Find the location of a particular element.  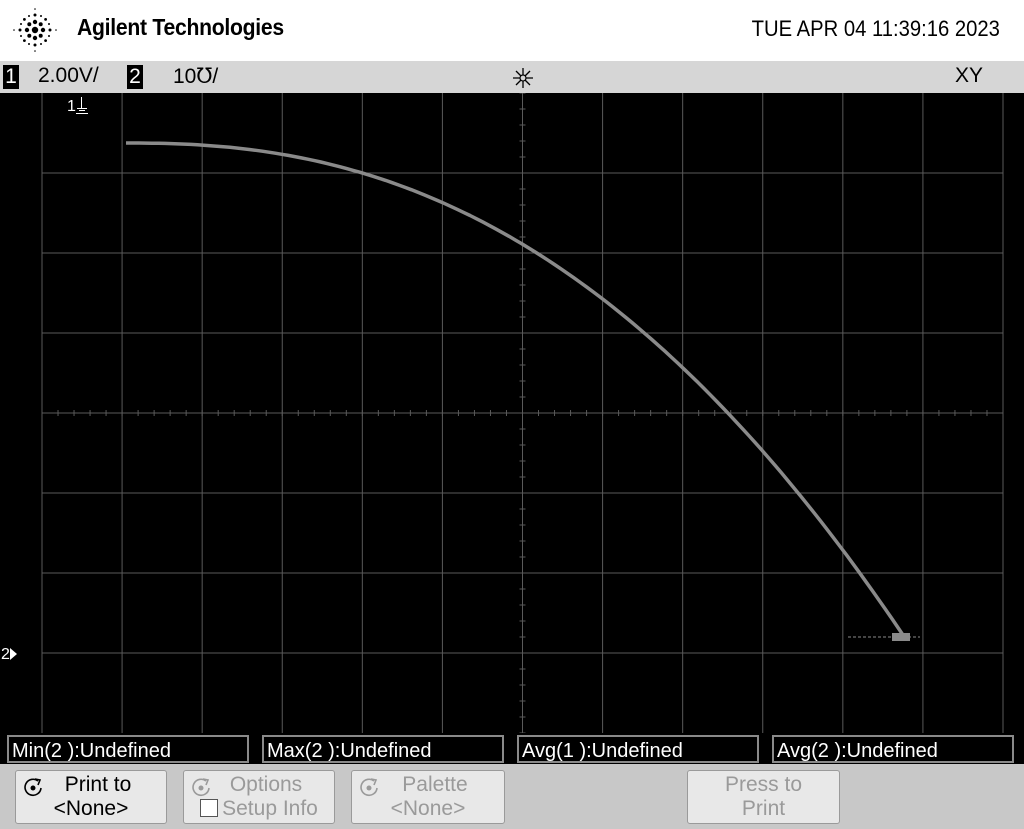

palette-softkey: Palette <None> is located at coordinates (428, 797).